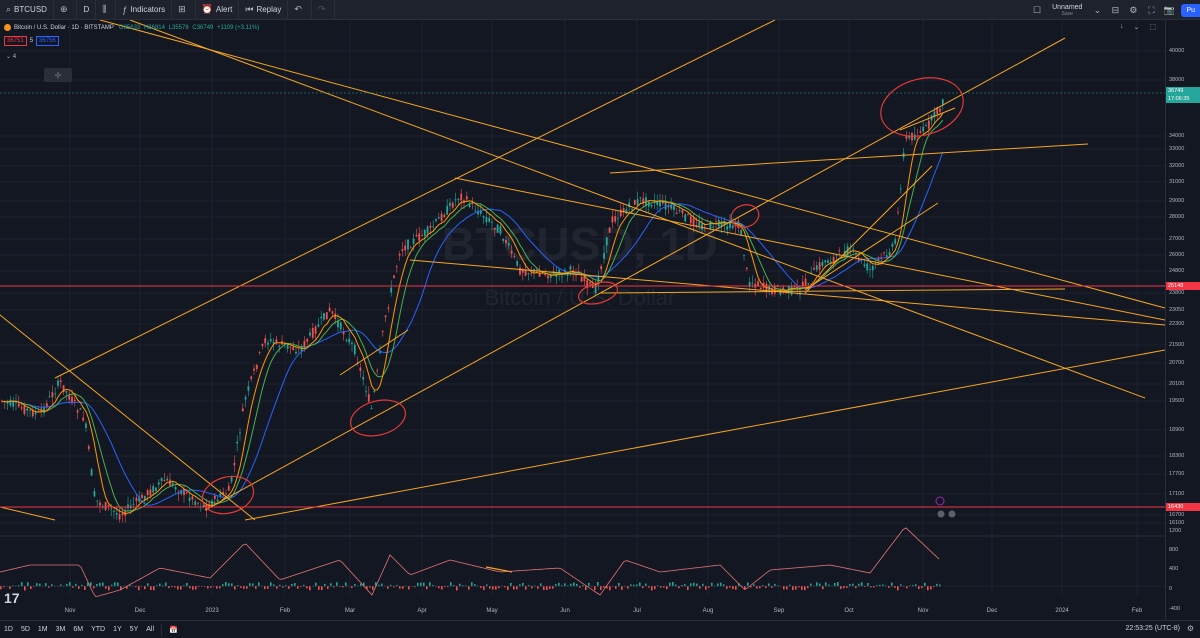 The height and width of the screenshot is (638, 1200). Describe the element at coordinates (8, 629) in the screenshot. I see `range-1d: 1D` at that location.